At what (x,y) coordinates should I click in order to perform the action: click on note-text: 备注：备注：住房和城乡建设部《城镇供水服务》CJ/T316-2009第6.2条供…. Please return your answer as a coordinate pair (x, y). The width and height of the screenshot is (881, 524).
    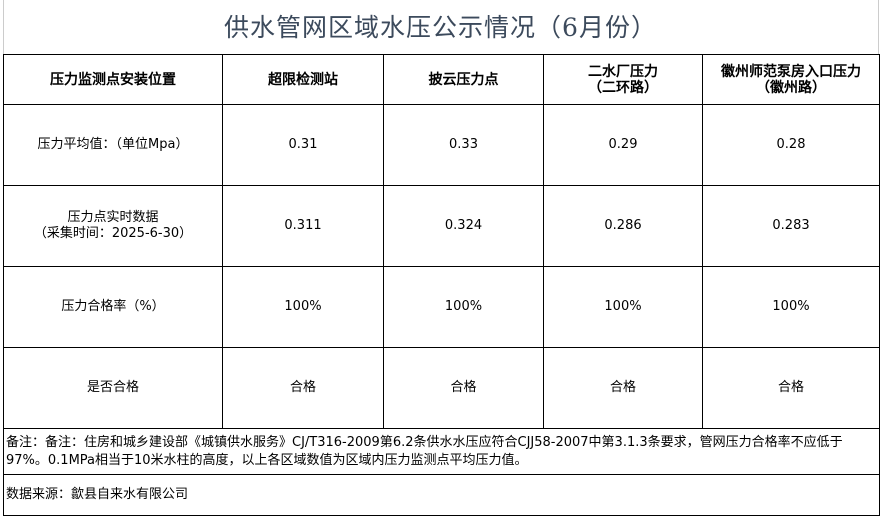
    Looking at the image, I should click on (441, 451).